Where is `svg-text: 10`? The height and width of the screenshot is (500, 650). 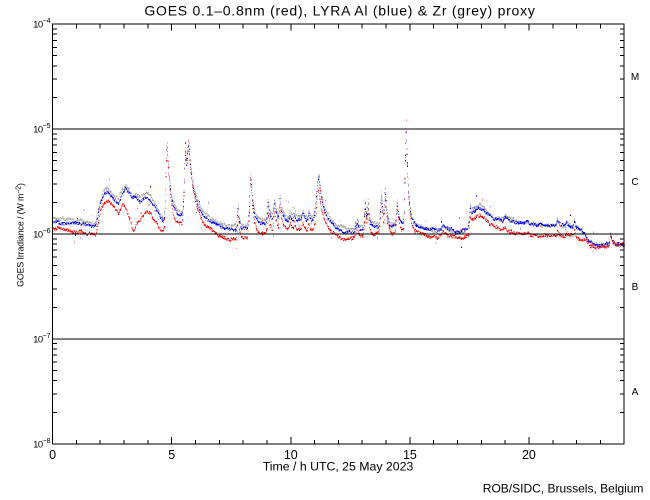
svg-text: 10 is located at coordinates (291, 455).